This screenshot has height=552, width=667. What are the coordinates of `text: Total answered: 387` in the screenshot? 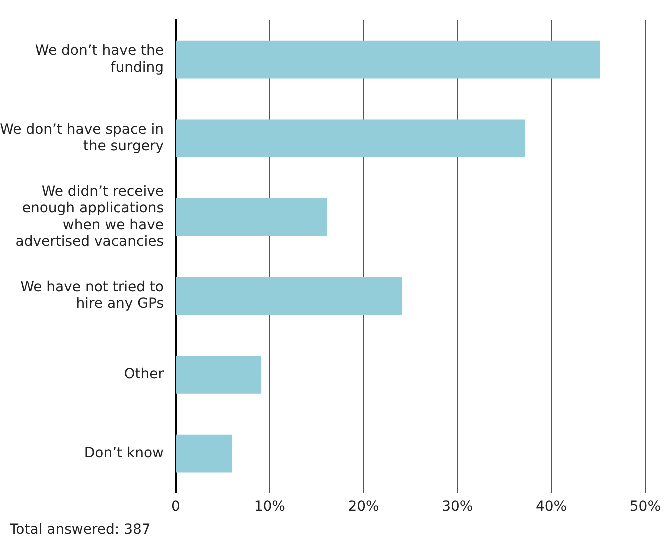 It's located at (81, 530).